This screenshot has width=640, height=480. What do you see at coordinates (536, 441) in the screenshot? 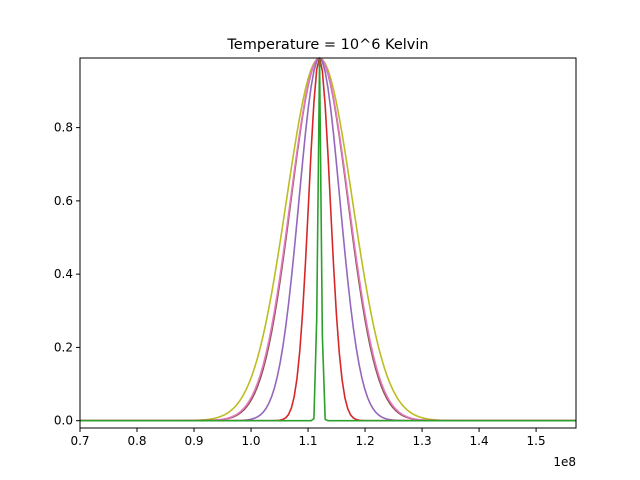
I see `x-tick-label: 1.5` at bounding box center [536, 441].